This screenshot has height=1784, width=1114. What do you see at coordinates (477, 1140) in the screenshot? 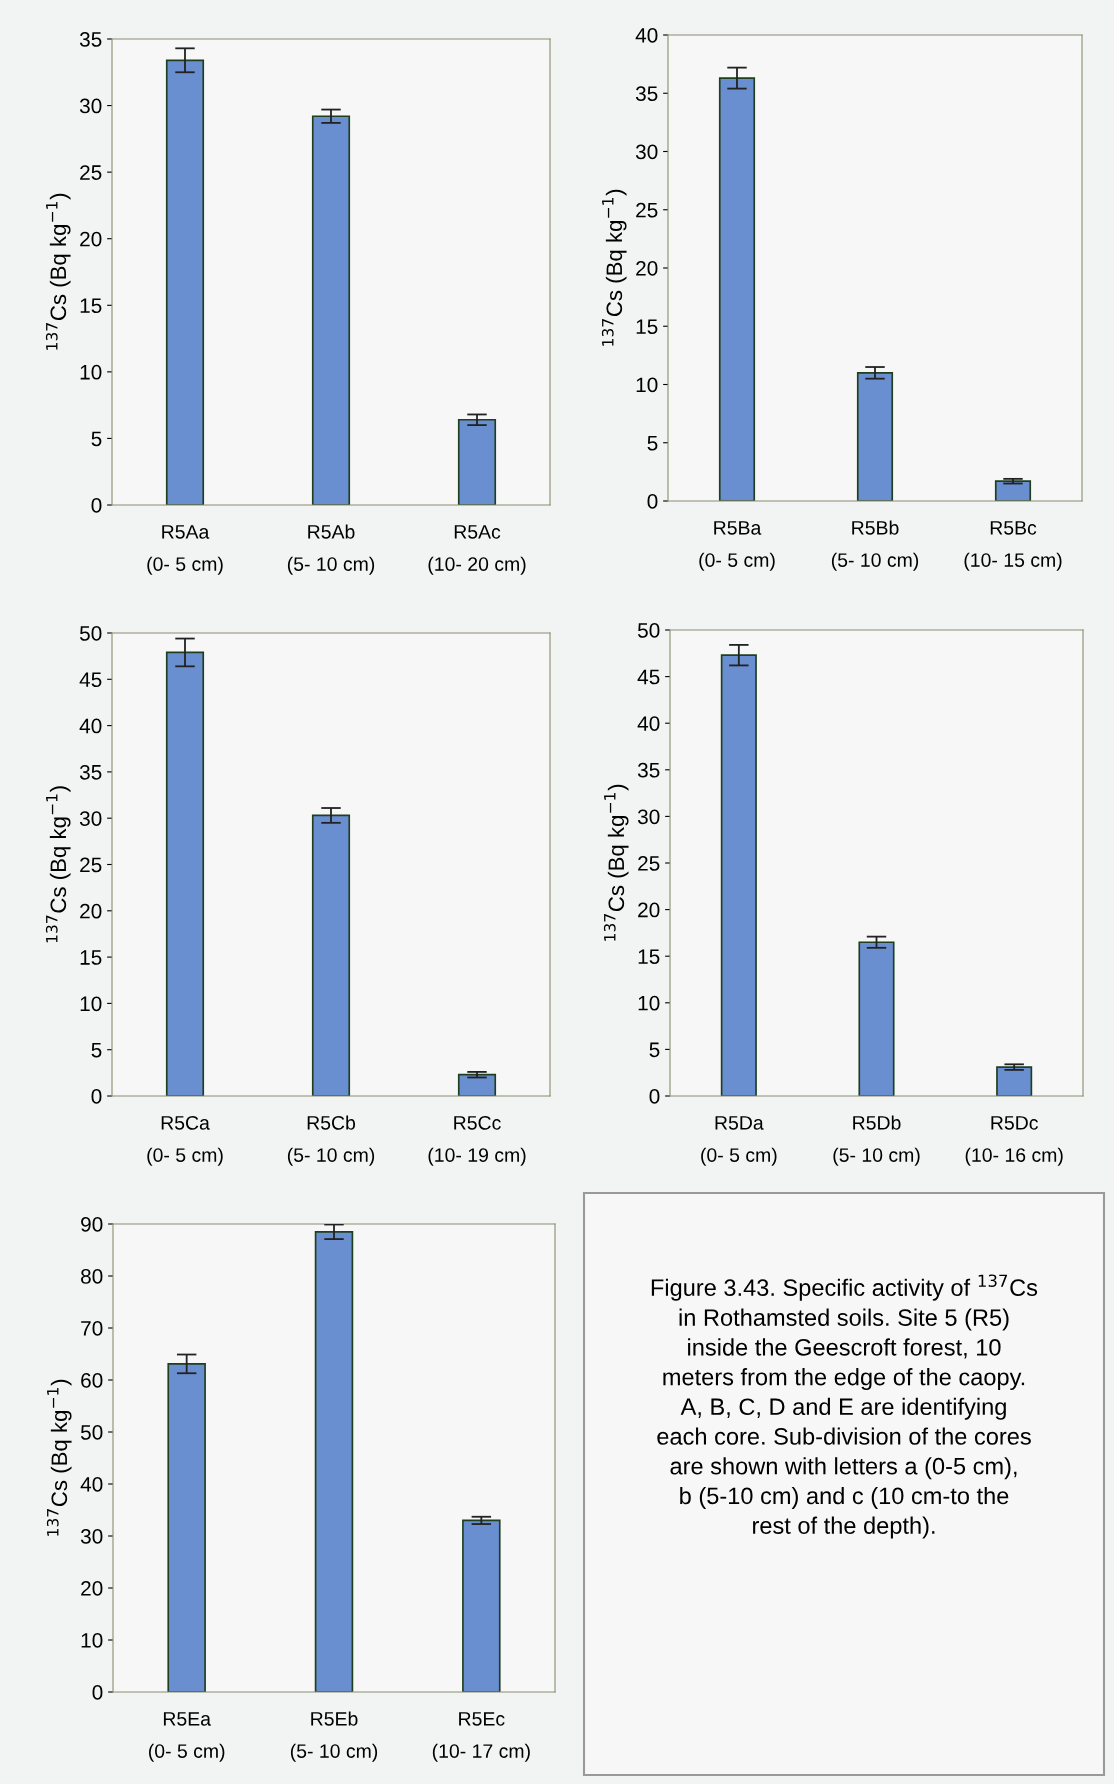
I see `x-tick-label: R5Cc (10- 19 cm)` at bounding box center [477, 1140].